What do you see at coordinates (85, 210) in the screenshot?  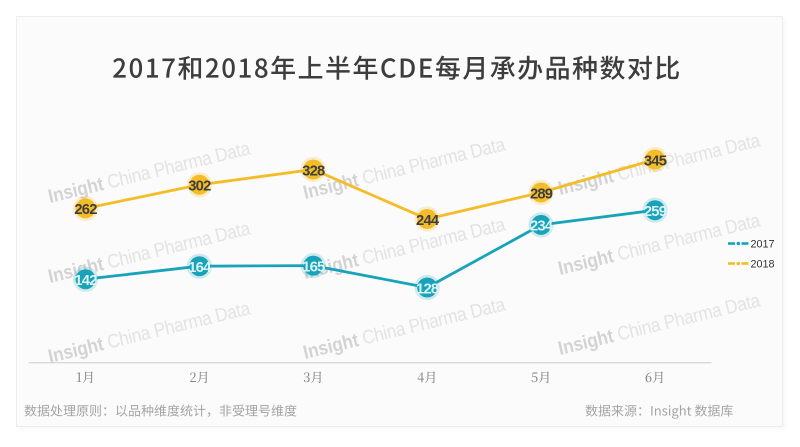 I see `svg-text: 262` at bounding box center [85, 210].